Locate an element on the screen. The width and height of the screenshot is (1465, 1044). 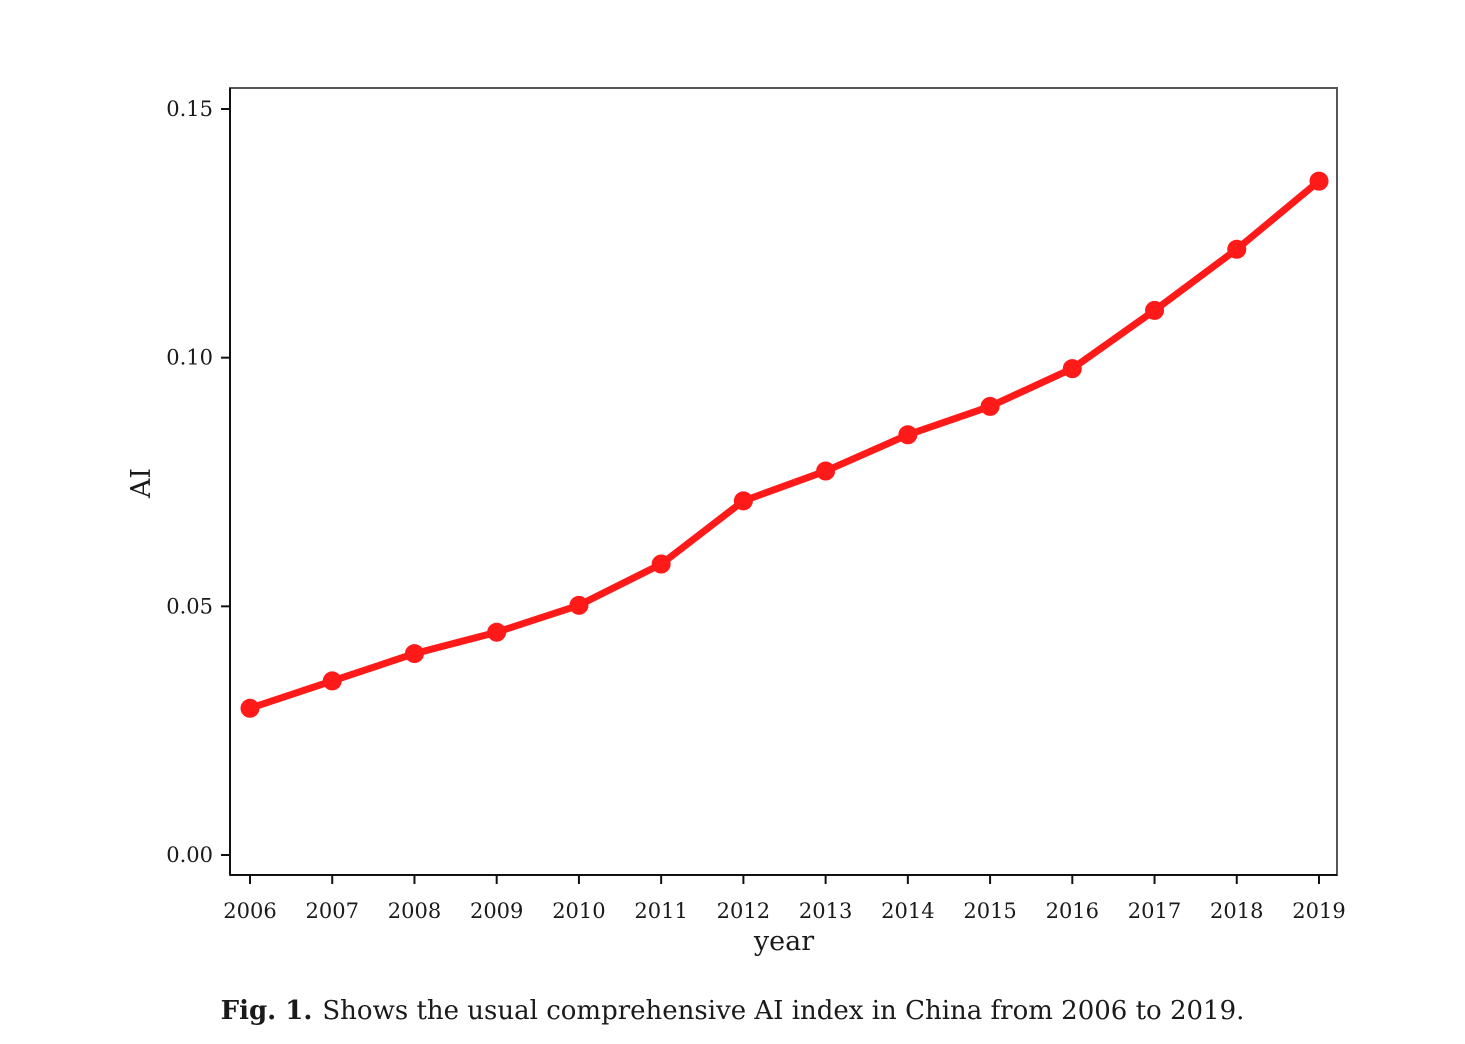
x-tick-label: 2016 is located at coordinates (1072, 911).